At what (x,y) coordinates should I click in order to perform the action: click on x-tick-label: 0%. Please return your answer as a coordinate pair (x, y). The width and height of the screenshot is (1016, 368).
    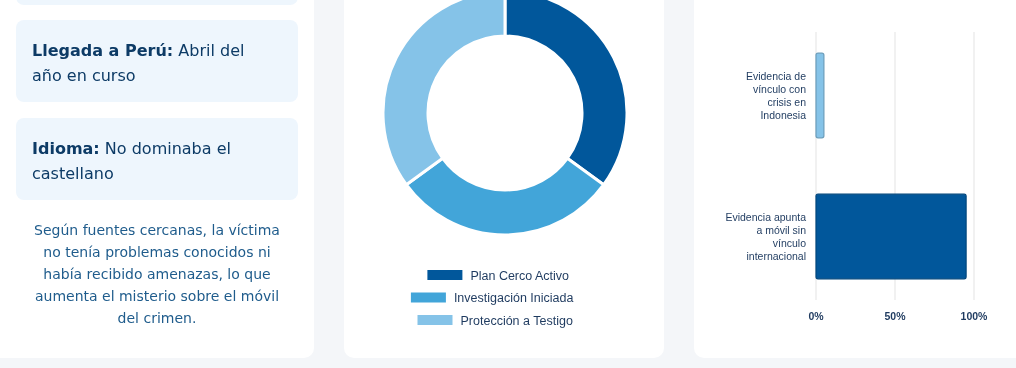
    Looking at the image, I should click on (816, 316).